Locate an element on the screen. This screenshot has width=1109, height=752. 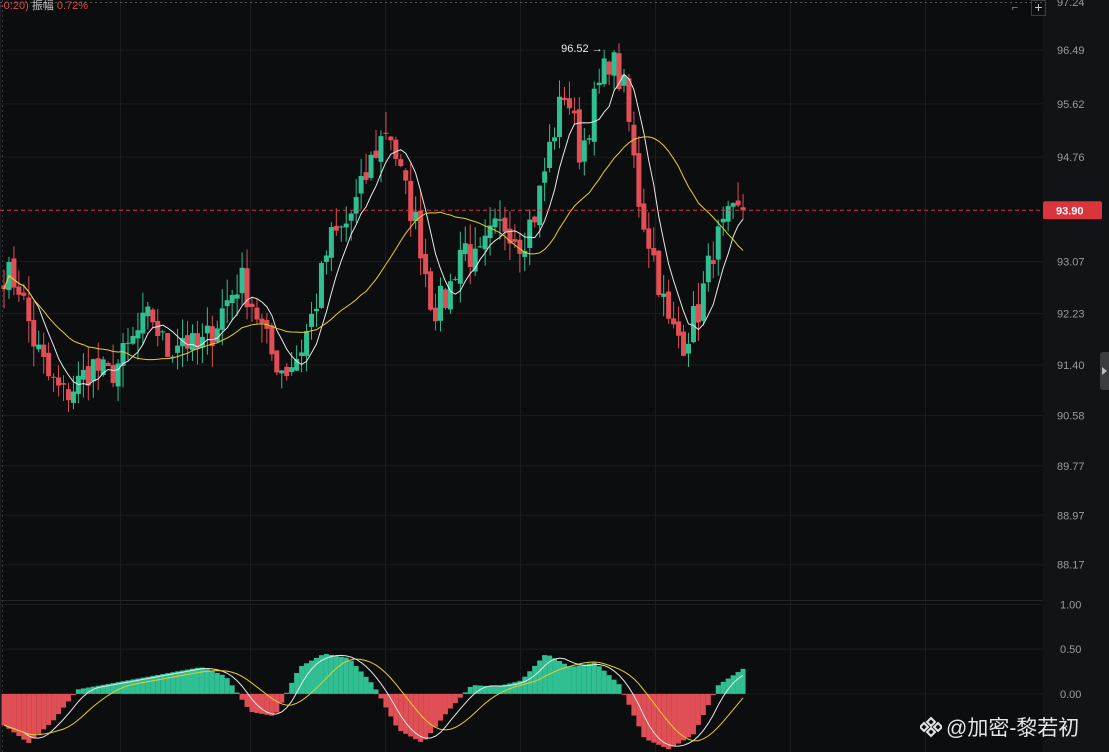
price-tick-label: 94.76 is located at coordinates (1071, 158).